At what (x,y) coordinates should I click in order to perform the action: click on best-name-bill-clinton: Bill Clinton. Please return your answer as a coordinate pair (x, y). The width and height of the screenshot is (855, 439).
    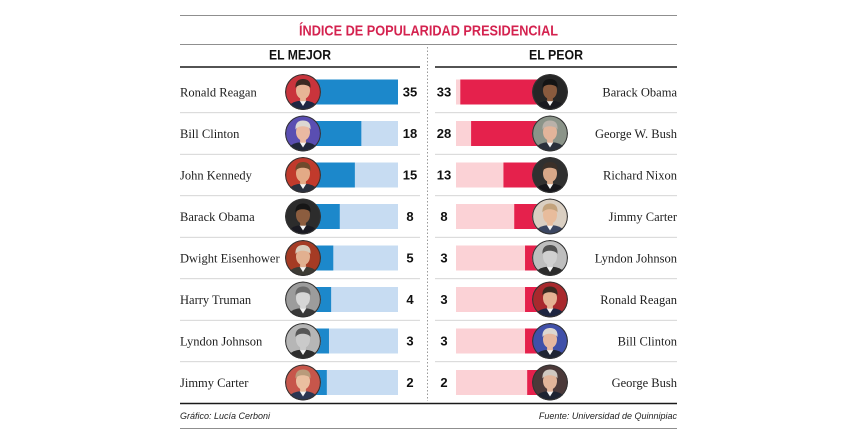
    Looking at the image, I should click on (210, 134).